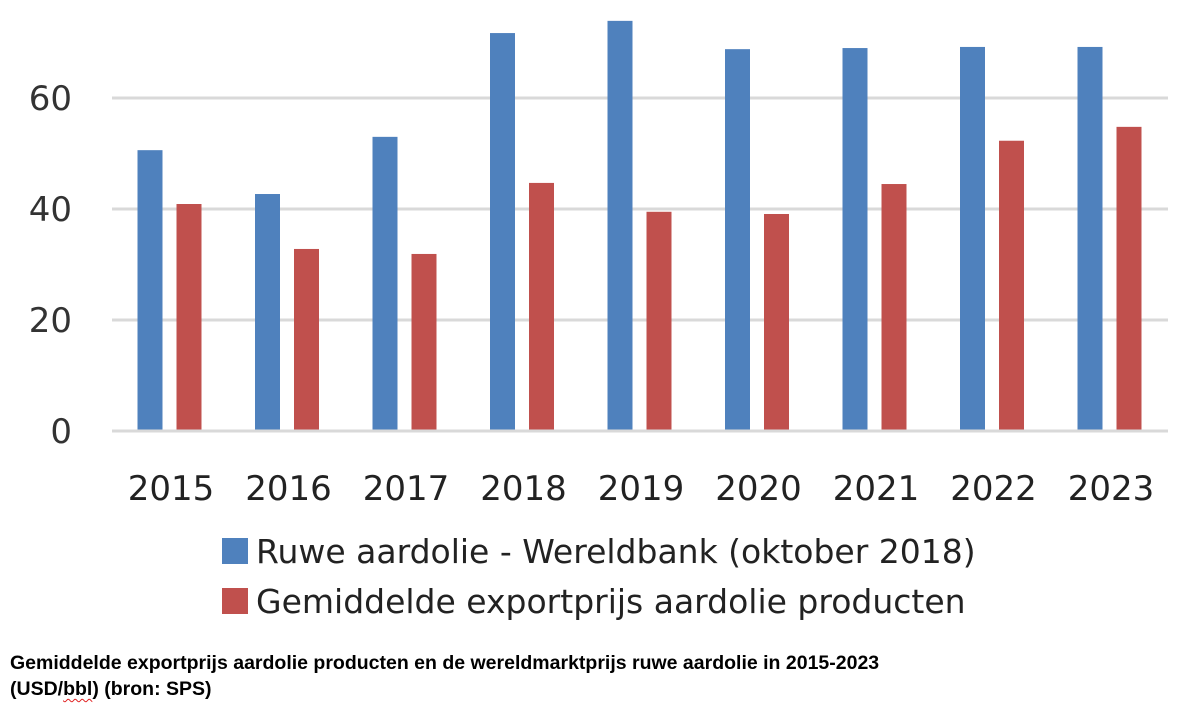  What do you see at coordinates (78, 689) in the screenshot?
I see `caption-spellcheck-word: bbl` at bounding box center [78, 689].